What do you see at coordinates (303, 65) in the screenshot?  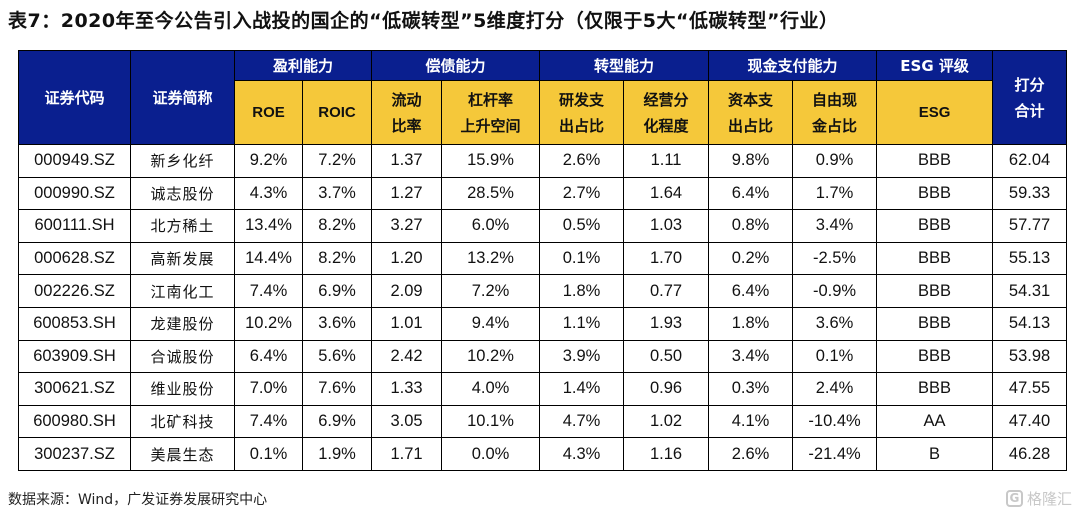 I see `header-group-profitability: 盈利能力` at bounding box center [303, 65].